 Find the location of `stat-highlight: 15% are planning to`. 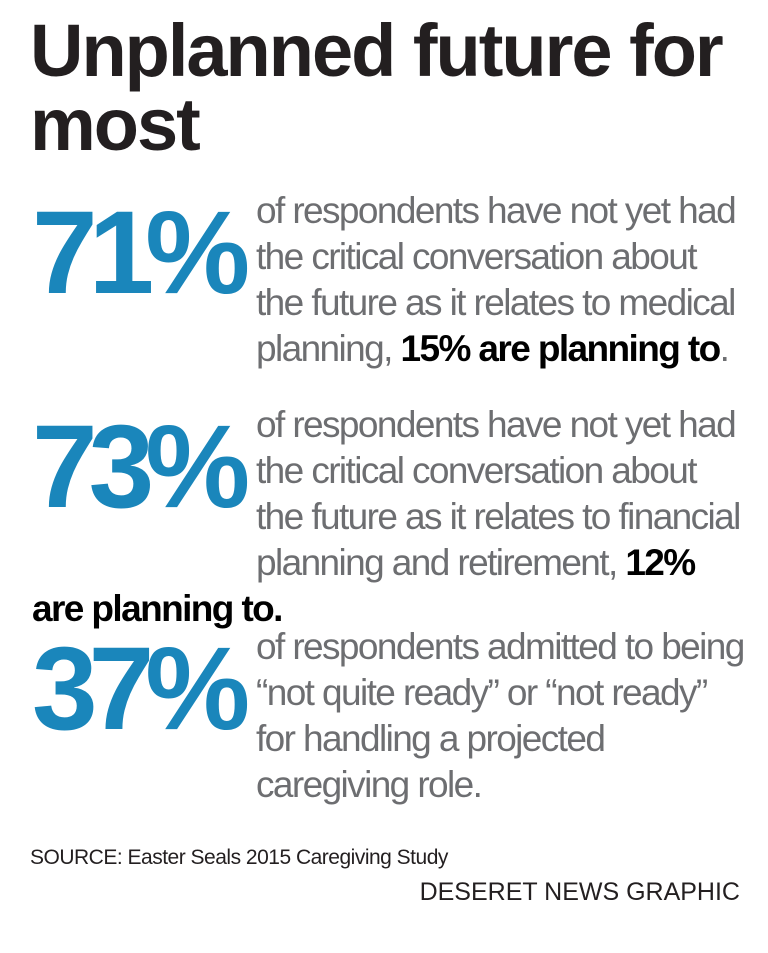

stat-highlight: 15% are planning to is located at coordinates (560, 348).